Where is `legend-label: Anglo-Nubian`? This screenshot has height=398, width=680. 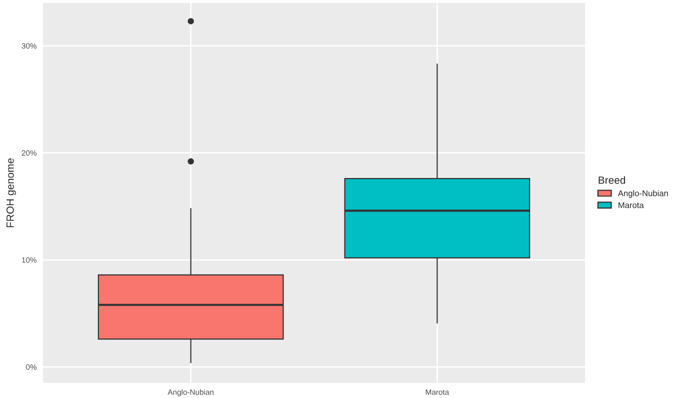
legend-label: Anglo-Nubian is located at coordinates (643, 194).